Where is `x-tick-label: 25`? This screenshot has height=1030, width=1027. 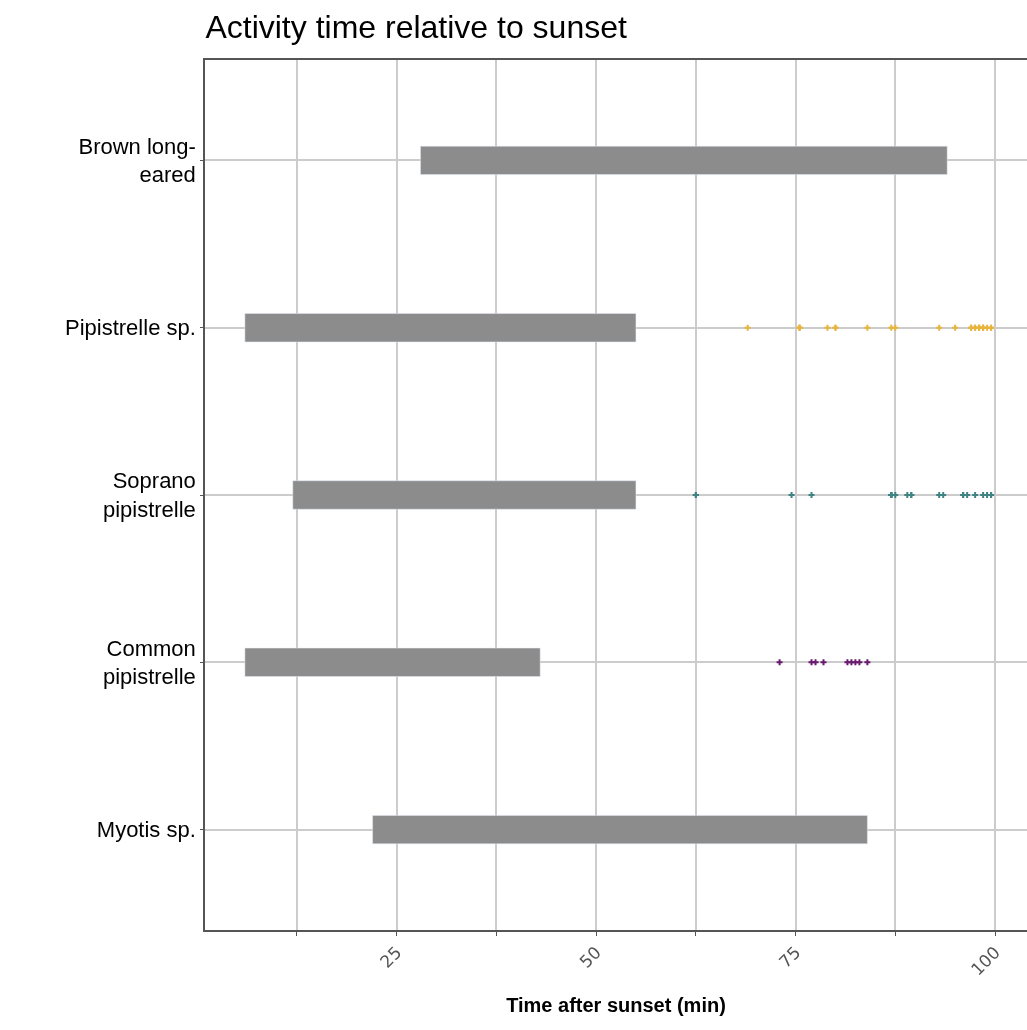 x-tick-label: 25 is located at coordinates (390, 957).